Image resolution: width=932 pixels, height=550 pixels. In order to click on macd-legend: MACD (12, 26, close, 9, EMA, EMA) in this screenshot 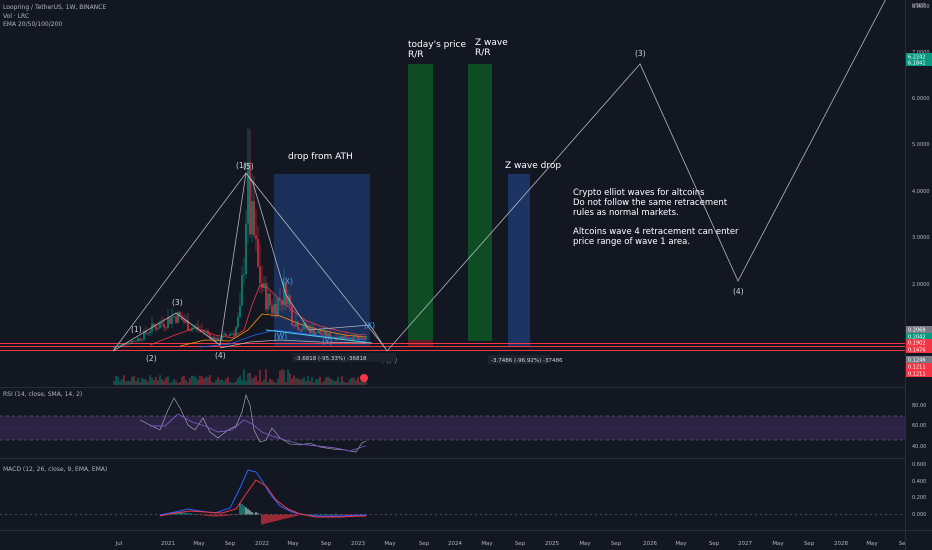, I will do `click(55, 469)`.